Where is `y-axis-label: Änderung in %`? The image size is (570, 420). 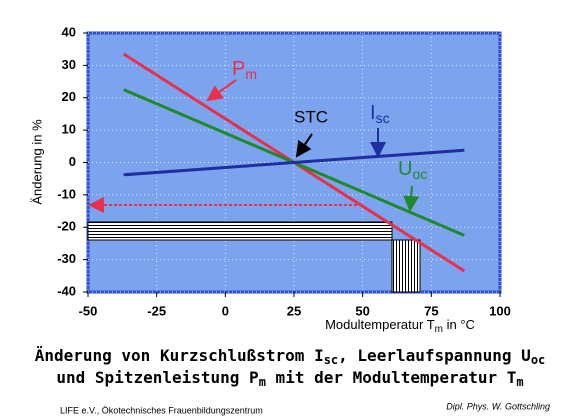 y-axis-label: Änderung in % is located at coordinates (36, 162).